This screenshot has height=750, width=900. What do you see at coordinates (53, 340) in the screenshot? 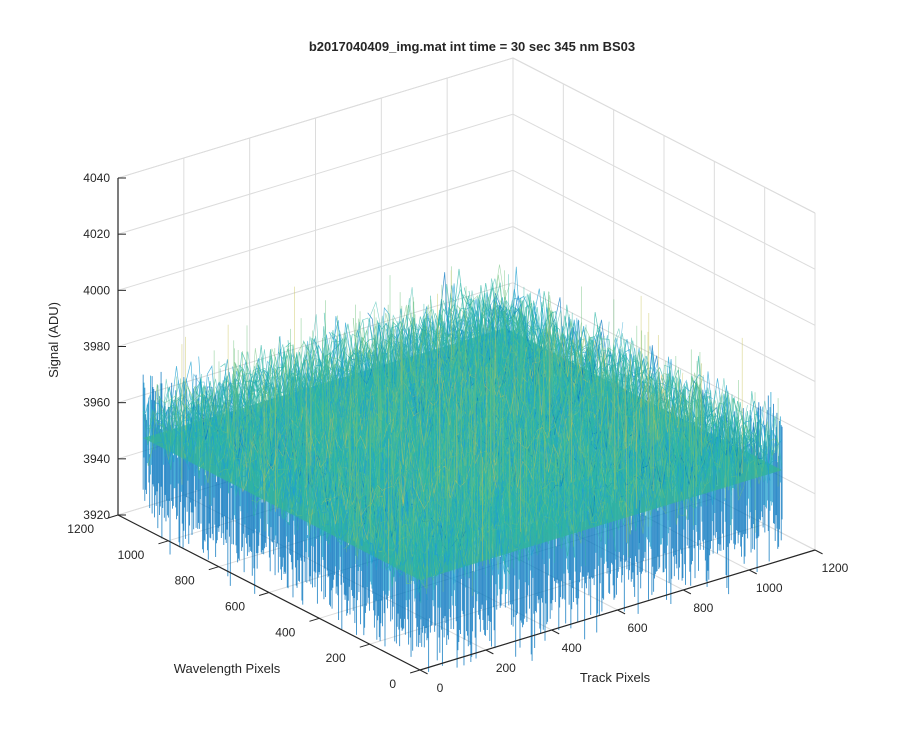
I see `z-axis-label: Signal (ADU)` at bounding box center [53, 340].